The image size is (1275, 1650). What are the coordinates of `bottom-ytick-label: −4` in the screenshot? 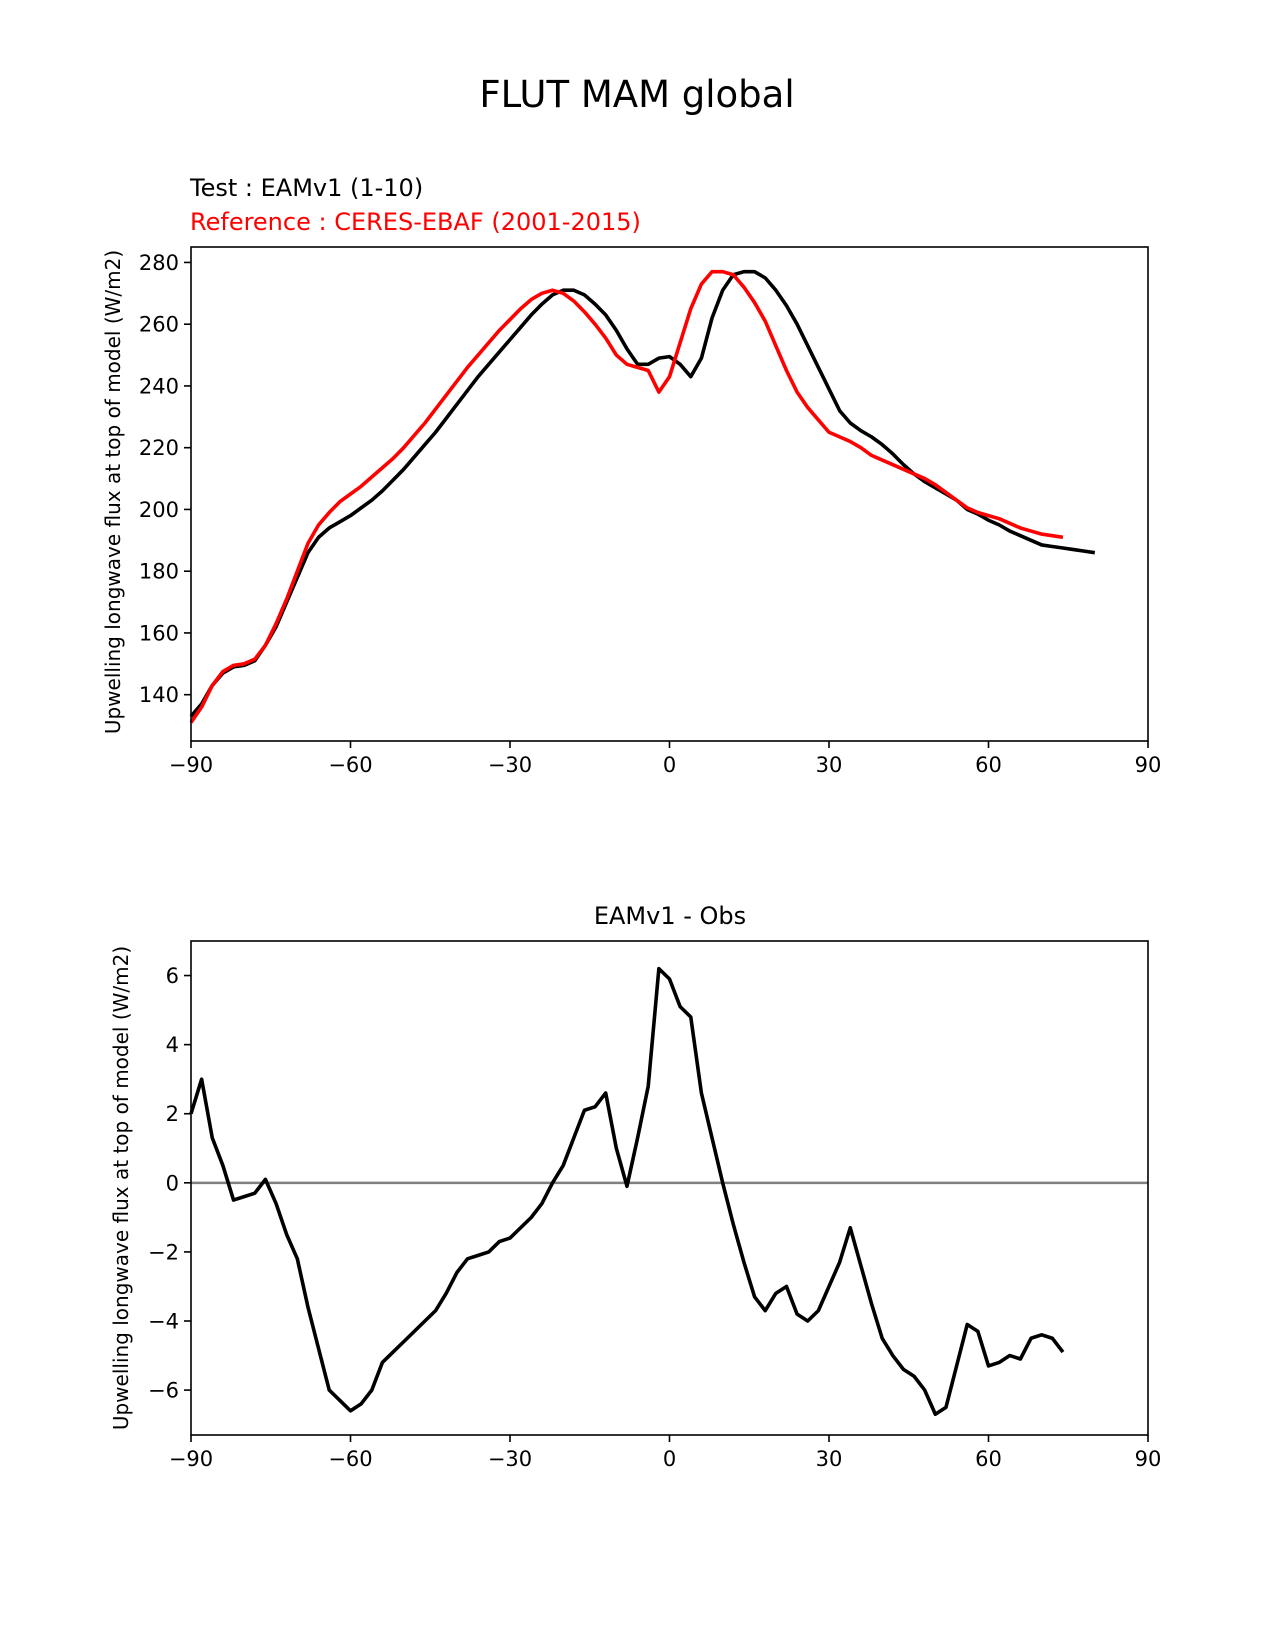 It's located at (163, 1322).